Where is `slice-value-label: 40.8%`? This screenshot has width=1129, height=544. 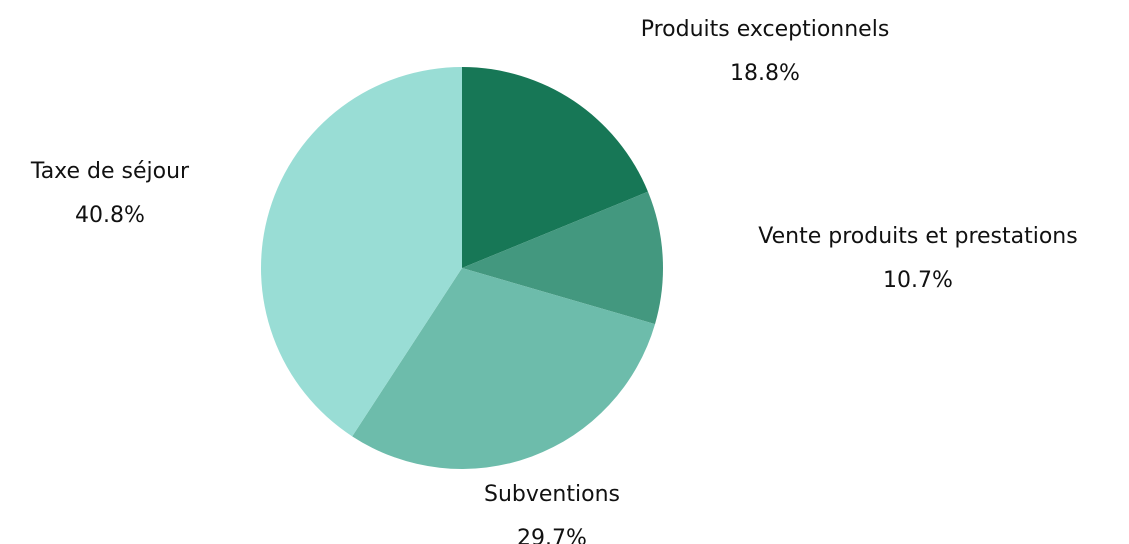 slice-value-label: 40.8% is located at coordinates (110, 215).